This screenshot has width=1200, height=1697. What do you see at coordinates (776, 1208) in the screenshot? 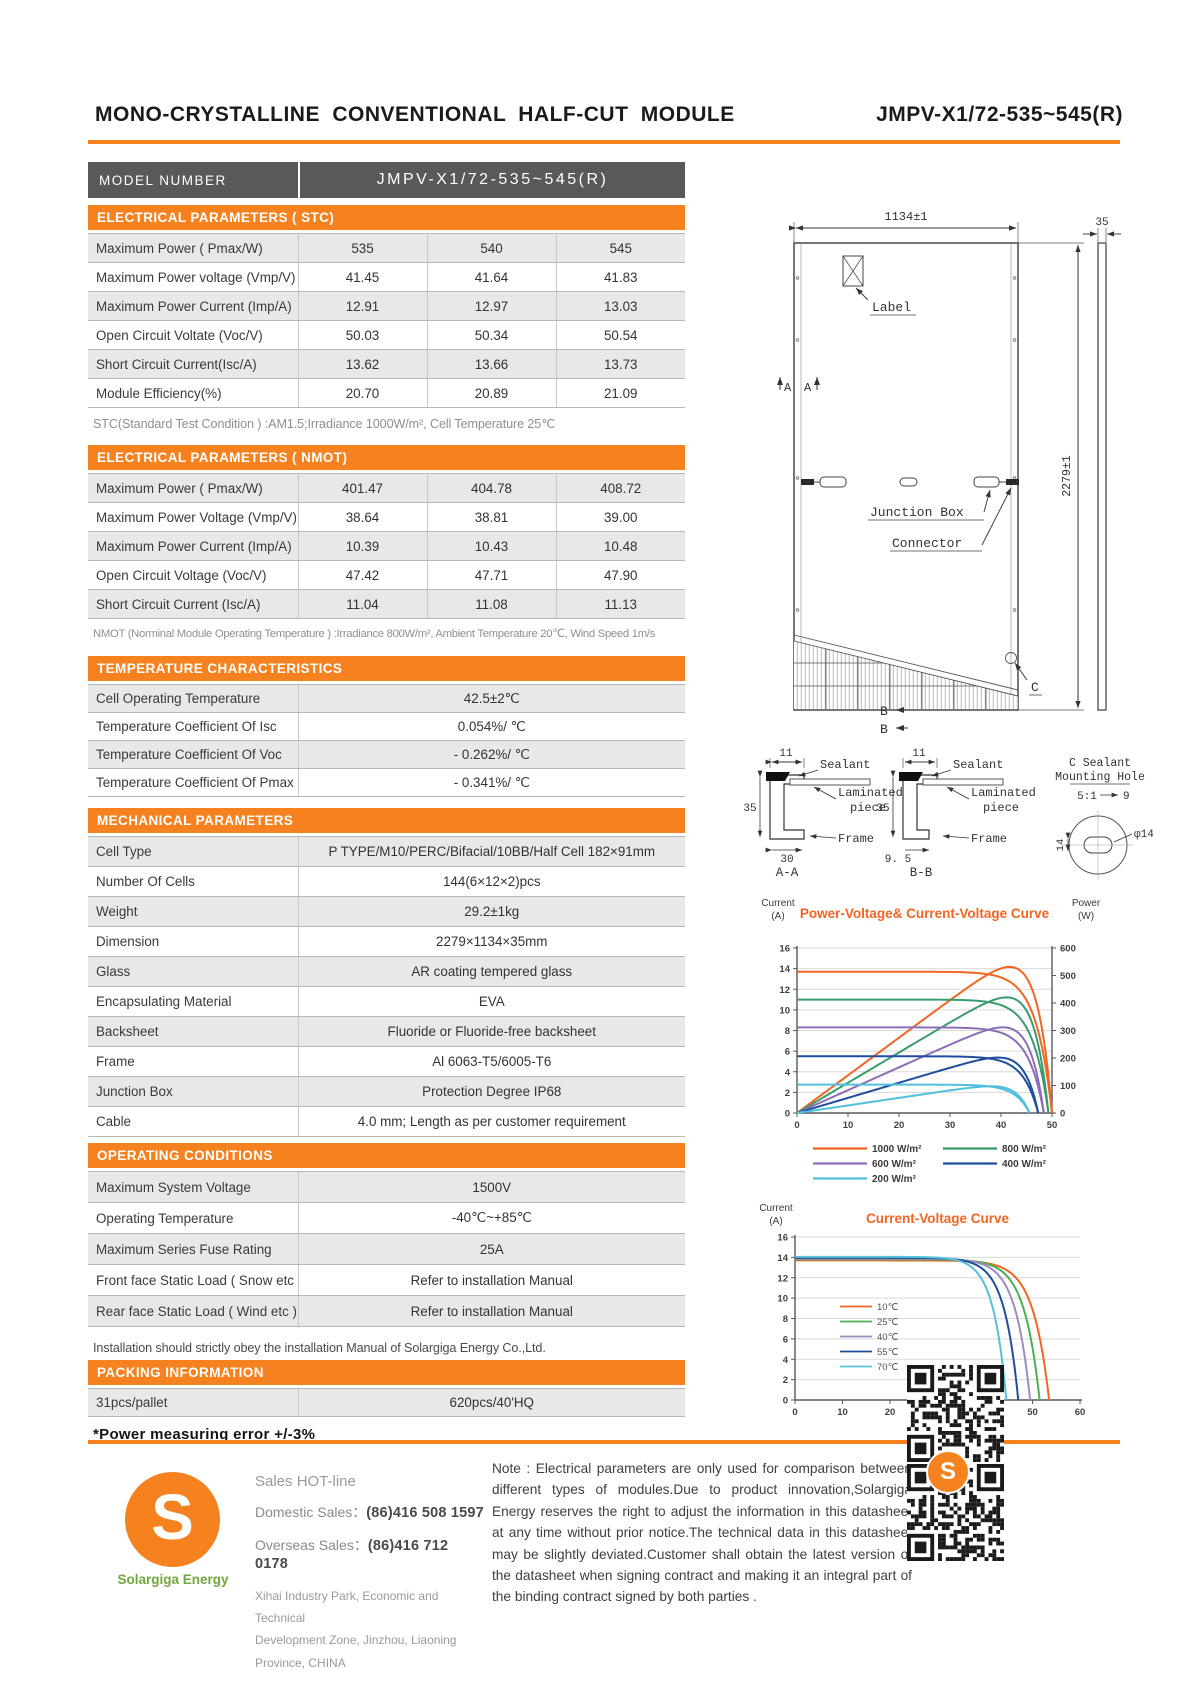
I see `svg-text: Current` at bounding box center [776, 1208].